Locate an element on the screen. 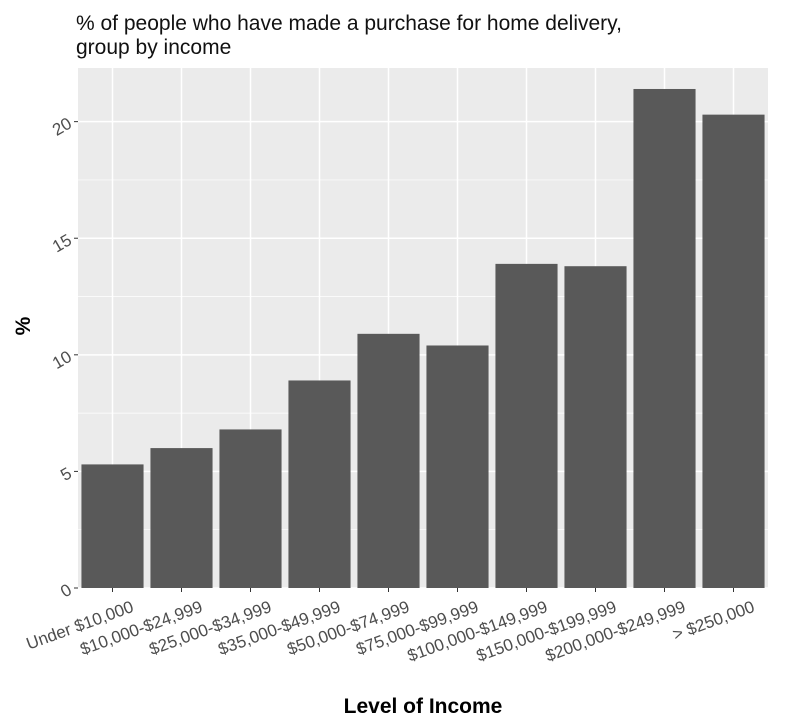  y-tick-label: 20 is located at coordinates (62, 127).